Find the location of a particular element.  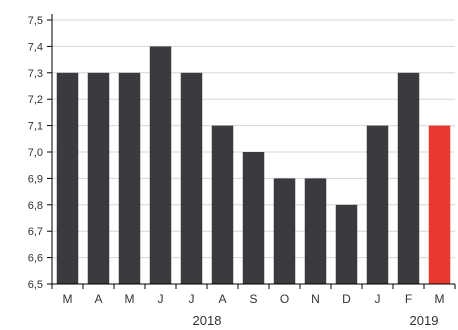

y-tick-label: 6,6 is located at coordinates (35, 259).